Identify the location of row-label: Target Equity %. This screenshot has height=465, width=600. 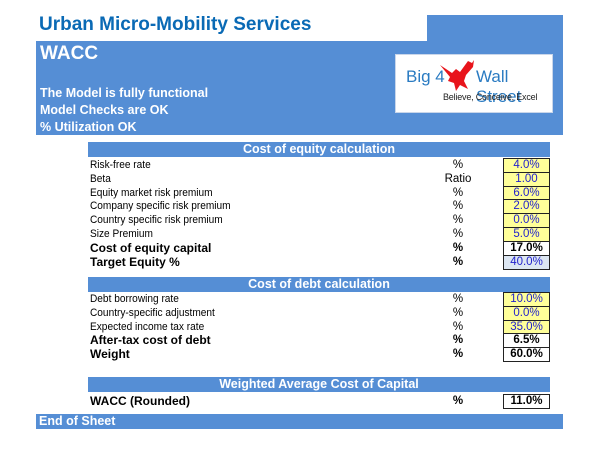
(135, 261).